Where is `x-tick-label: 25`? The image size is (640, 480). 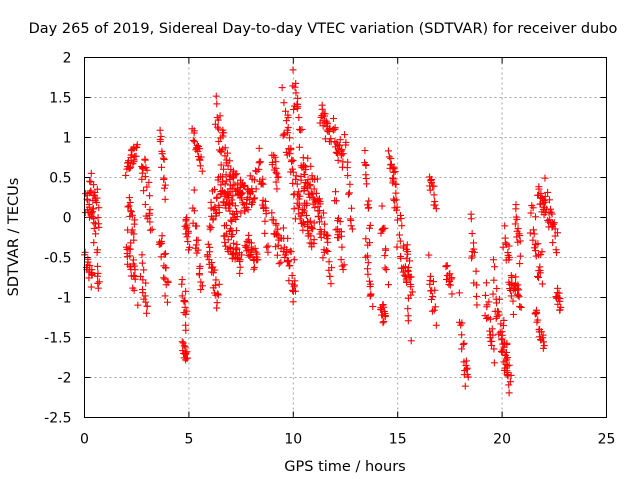 x-tick-label: 25 is located at coordinates (607, 440).